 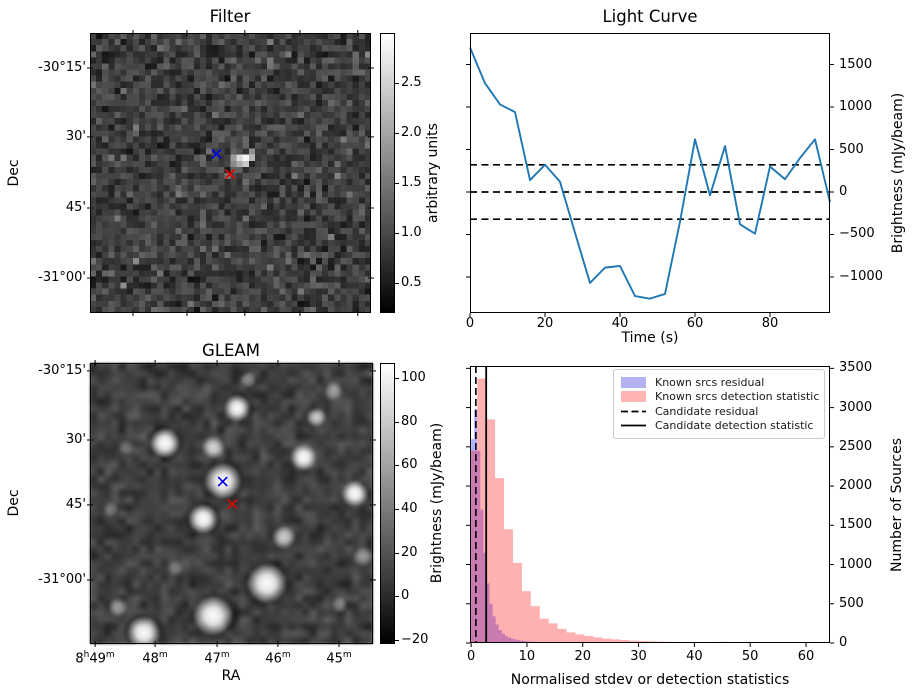 I want to click on stat-tick-label: 40, so click(x=694, y=656).